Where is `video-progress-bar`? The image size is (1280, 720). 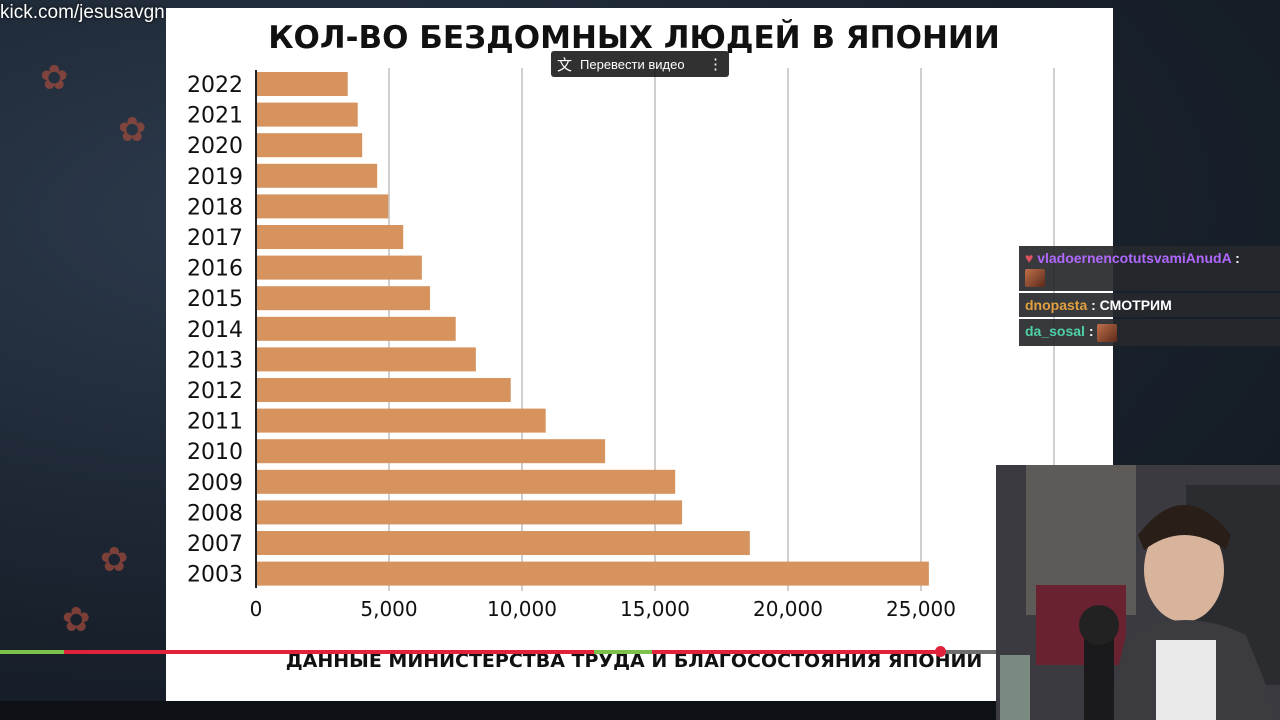
video-progress-bar is located at coordinates (499, 652).